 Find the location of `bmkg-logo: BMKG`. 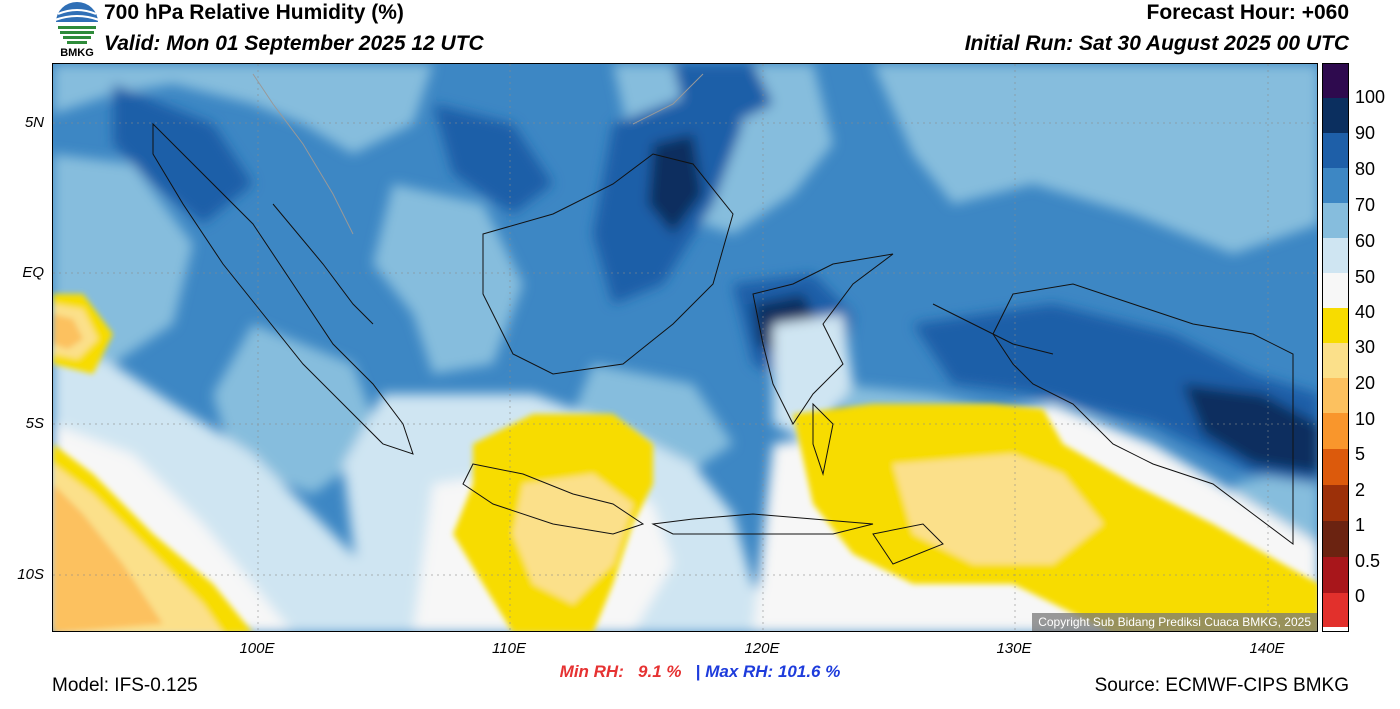

bmkg-logo: BMKG is located at coordinates (77, 31).